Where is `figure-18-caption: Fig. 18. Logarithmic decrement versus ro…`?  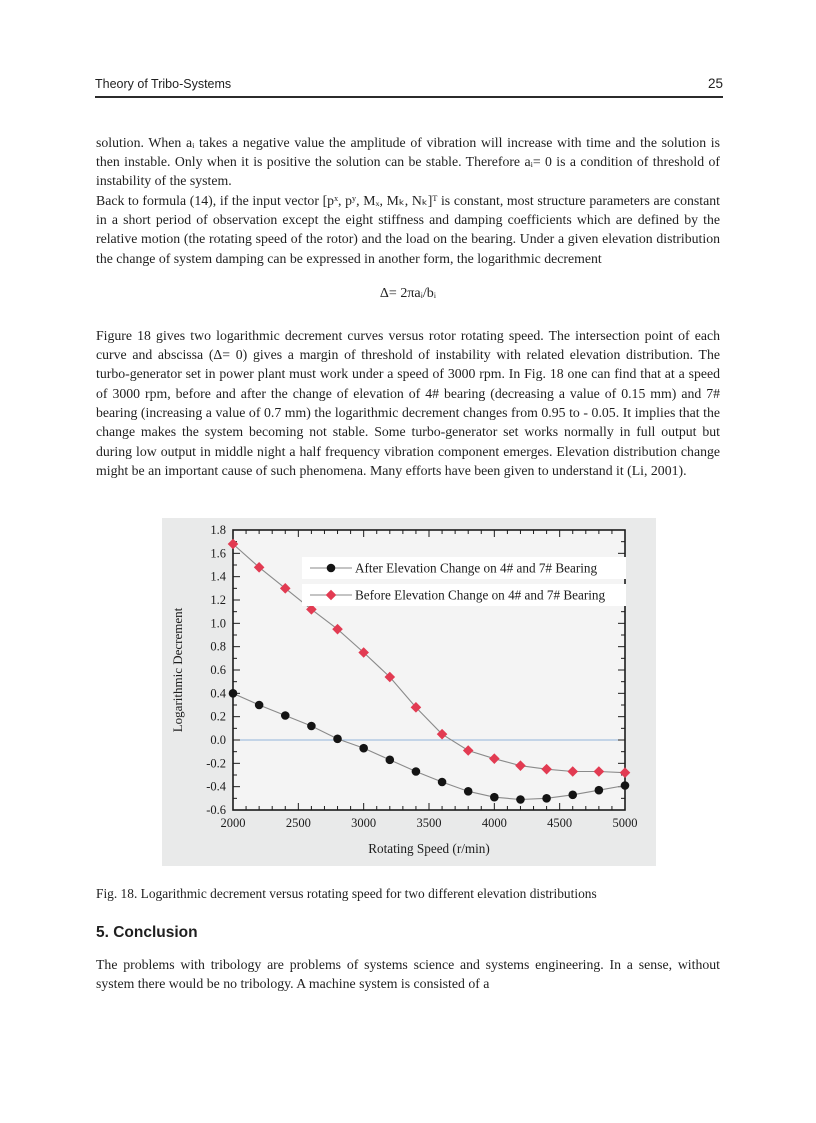 figure-18-caption: Fig. 18. Logarithmic decrement versus ro… is located at coordinates (346, 894).